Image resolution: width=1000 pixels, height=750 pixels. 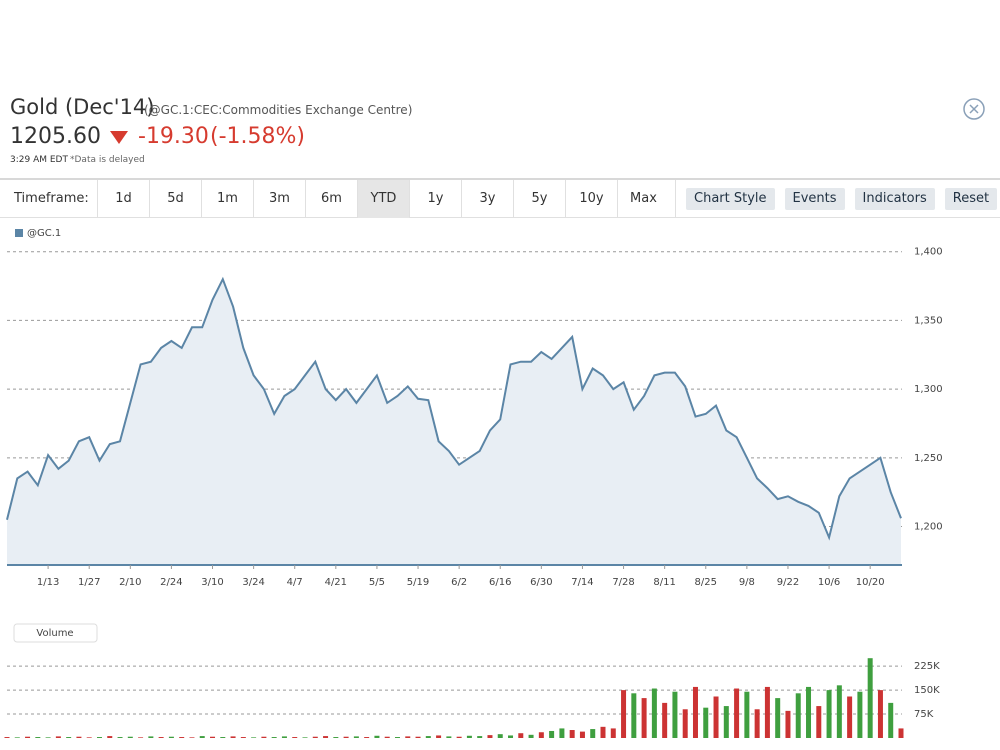 I want to click on legend-label: Volume, so click(x=54, y=633).